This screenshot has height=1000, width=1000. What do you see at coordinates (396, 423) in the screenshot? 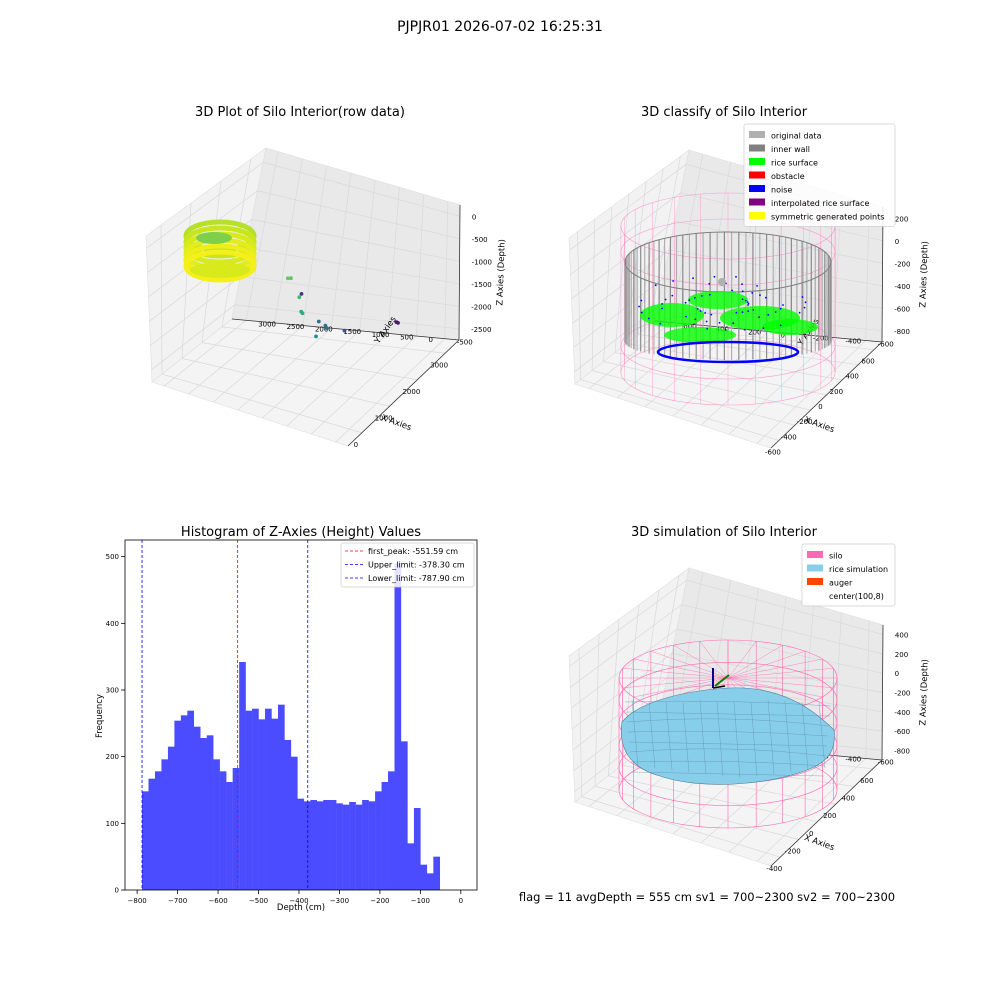
I see `x-axis-label: X Axies` at bounding box center [396, 423].